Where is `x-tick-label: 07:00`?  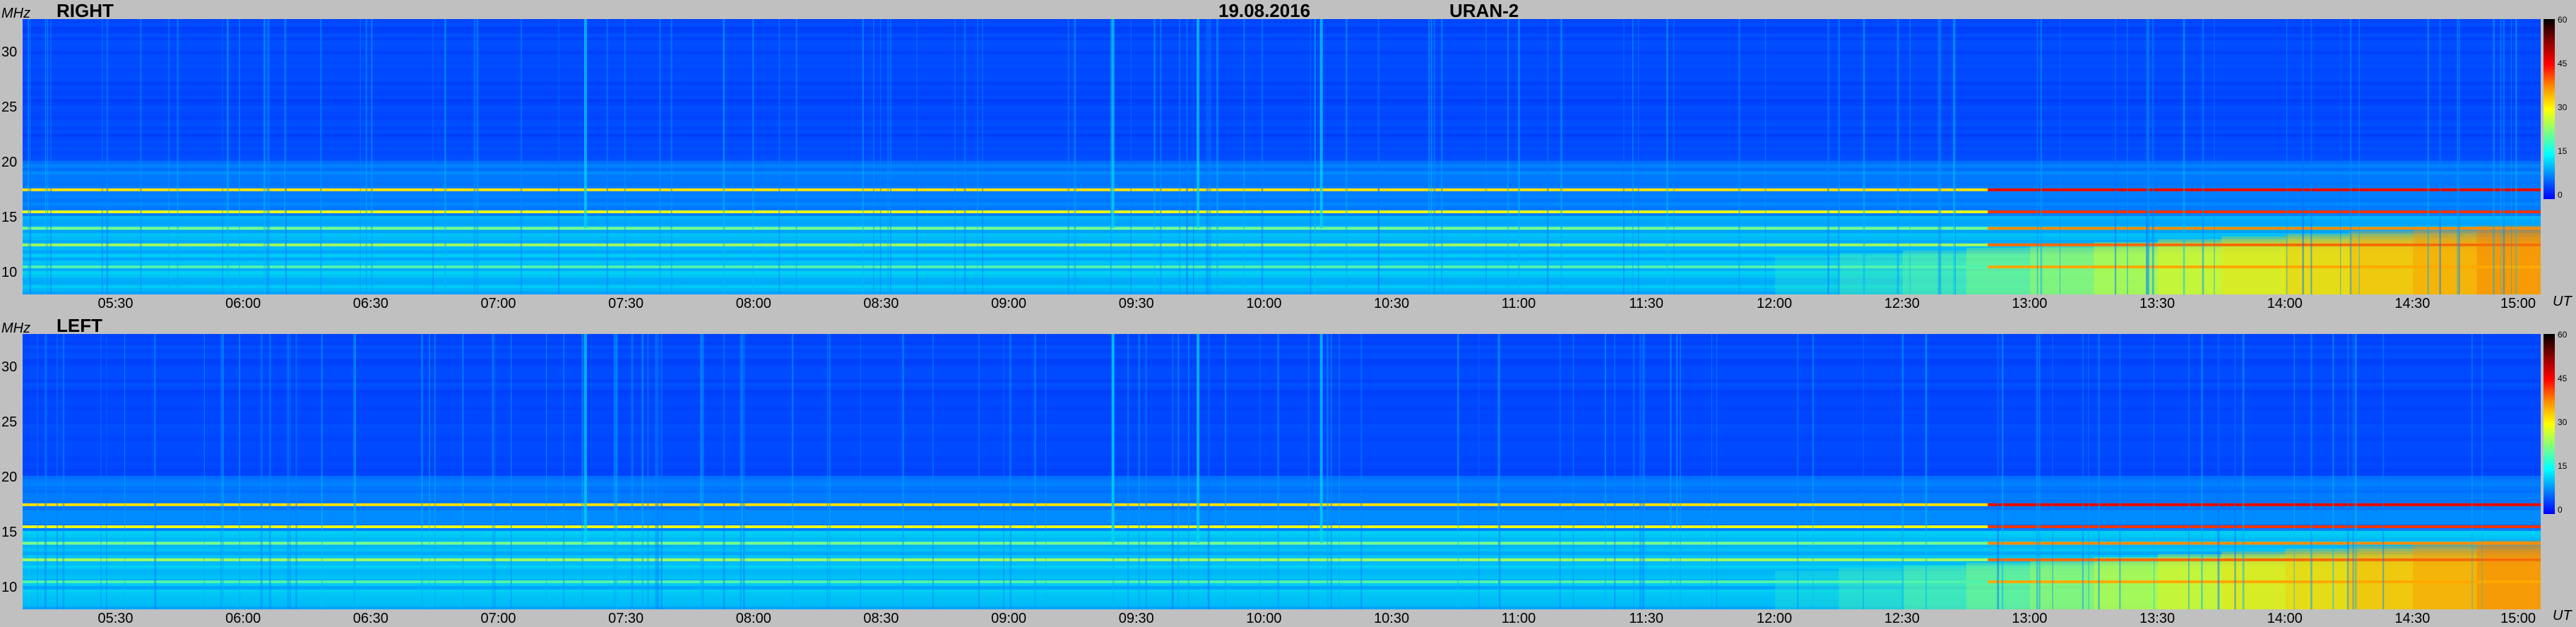 x-tick-label: 07:00 is located at coordinates (498, 303).